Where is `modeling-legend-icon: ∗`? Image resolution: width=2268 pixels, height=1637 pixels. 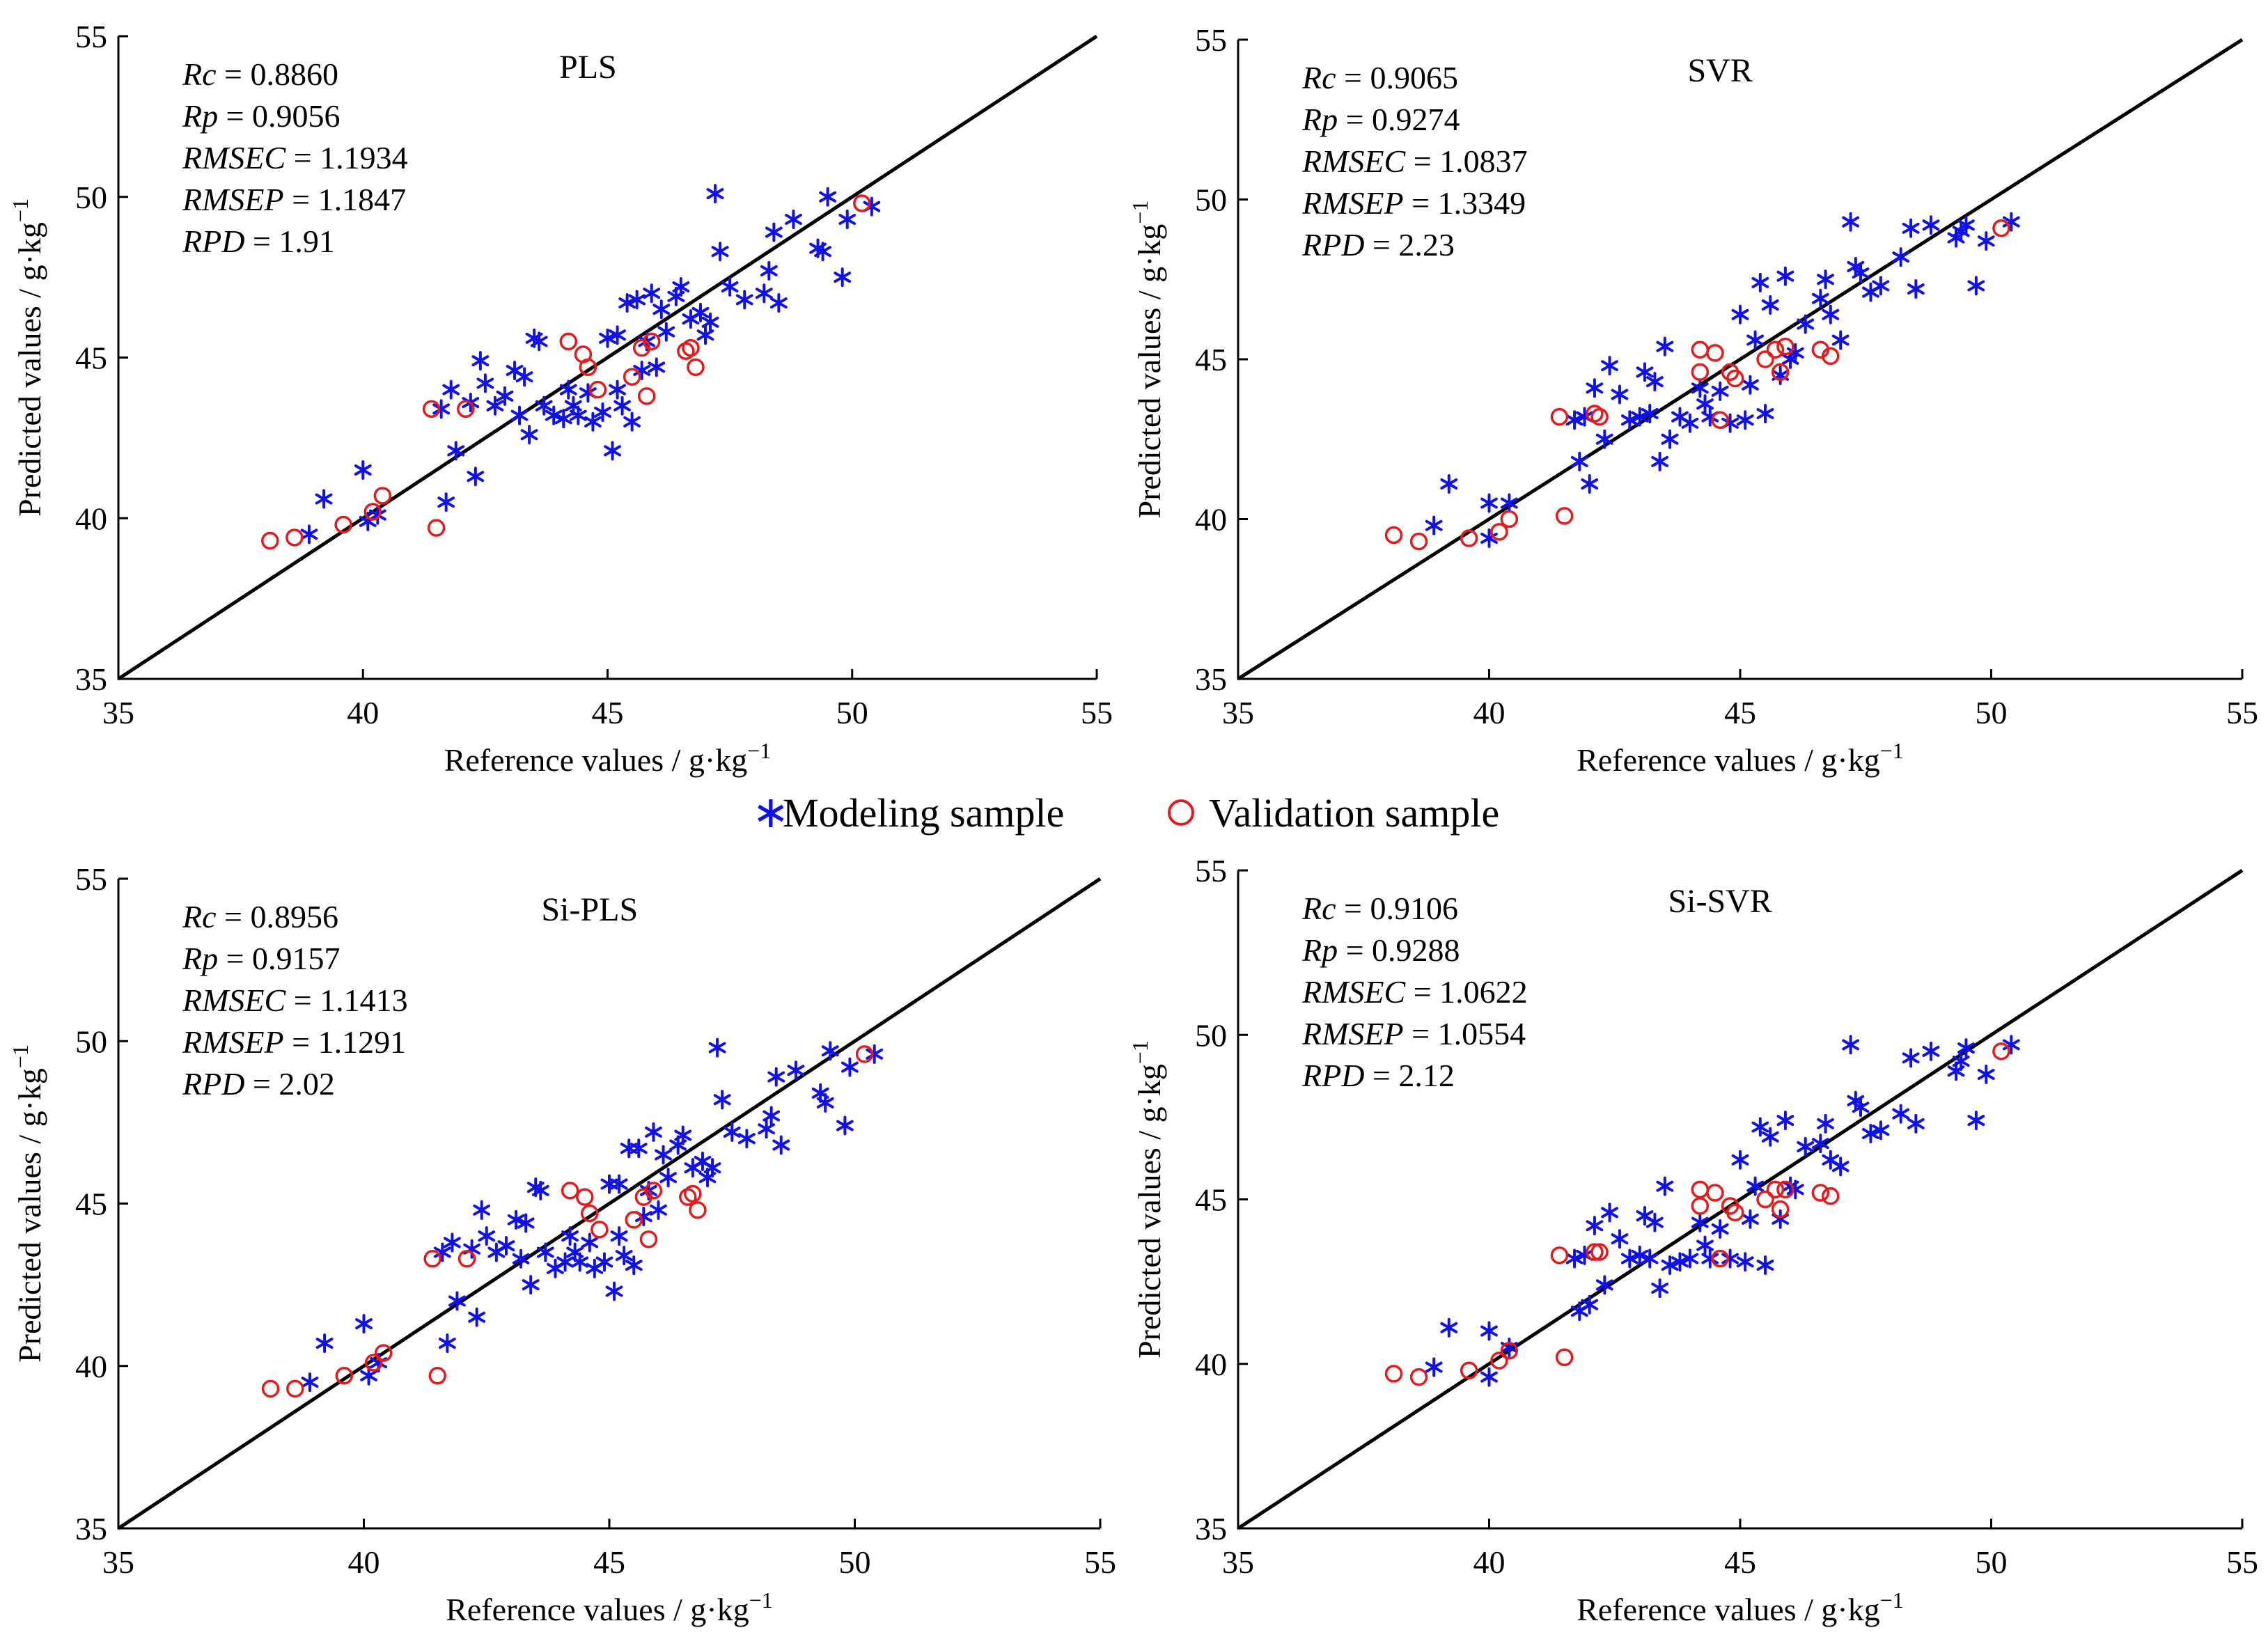
modeling-legend-icon: ∗ is located at coordinates (771, 812).